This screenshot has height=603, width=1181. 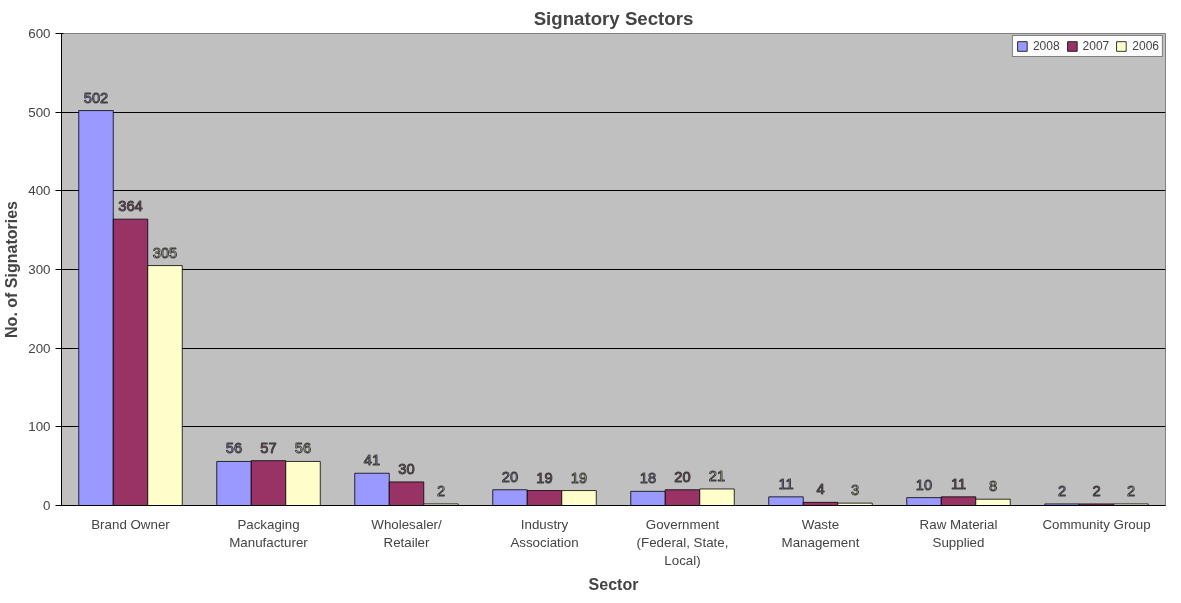 What do you see at coordinates (613, 18) in the screenshot?
I see `chart-title: Signatory Sectors` at bounding box center [613, 18].